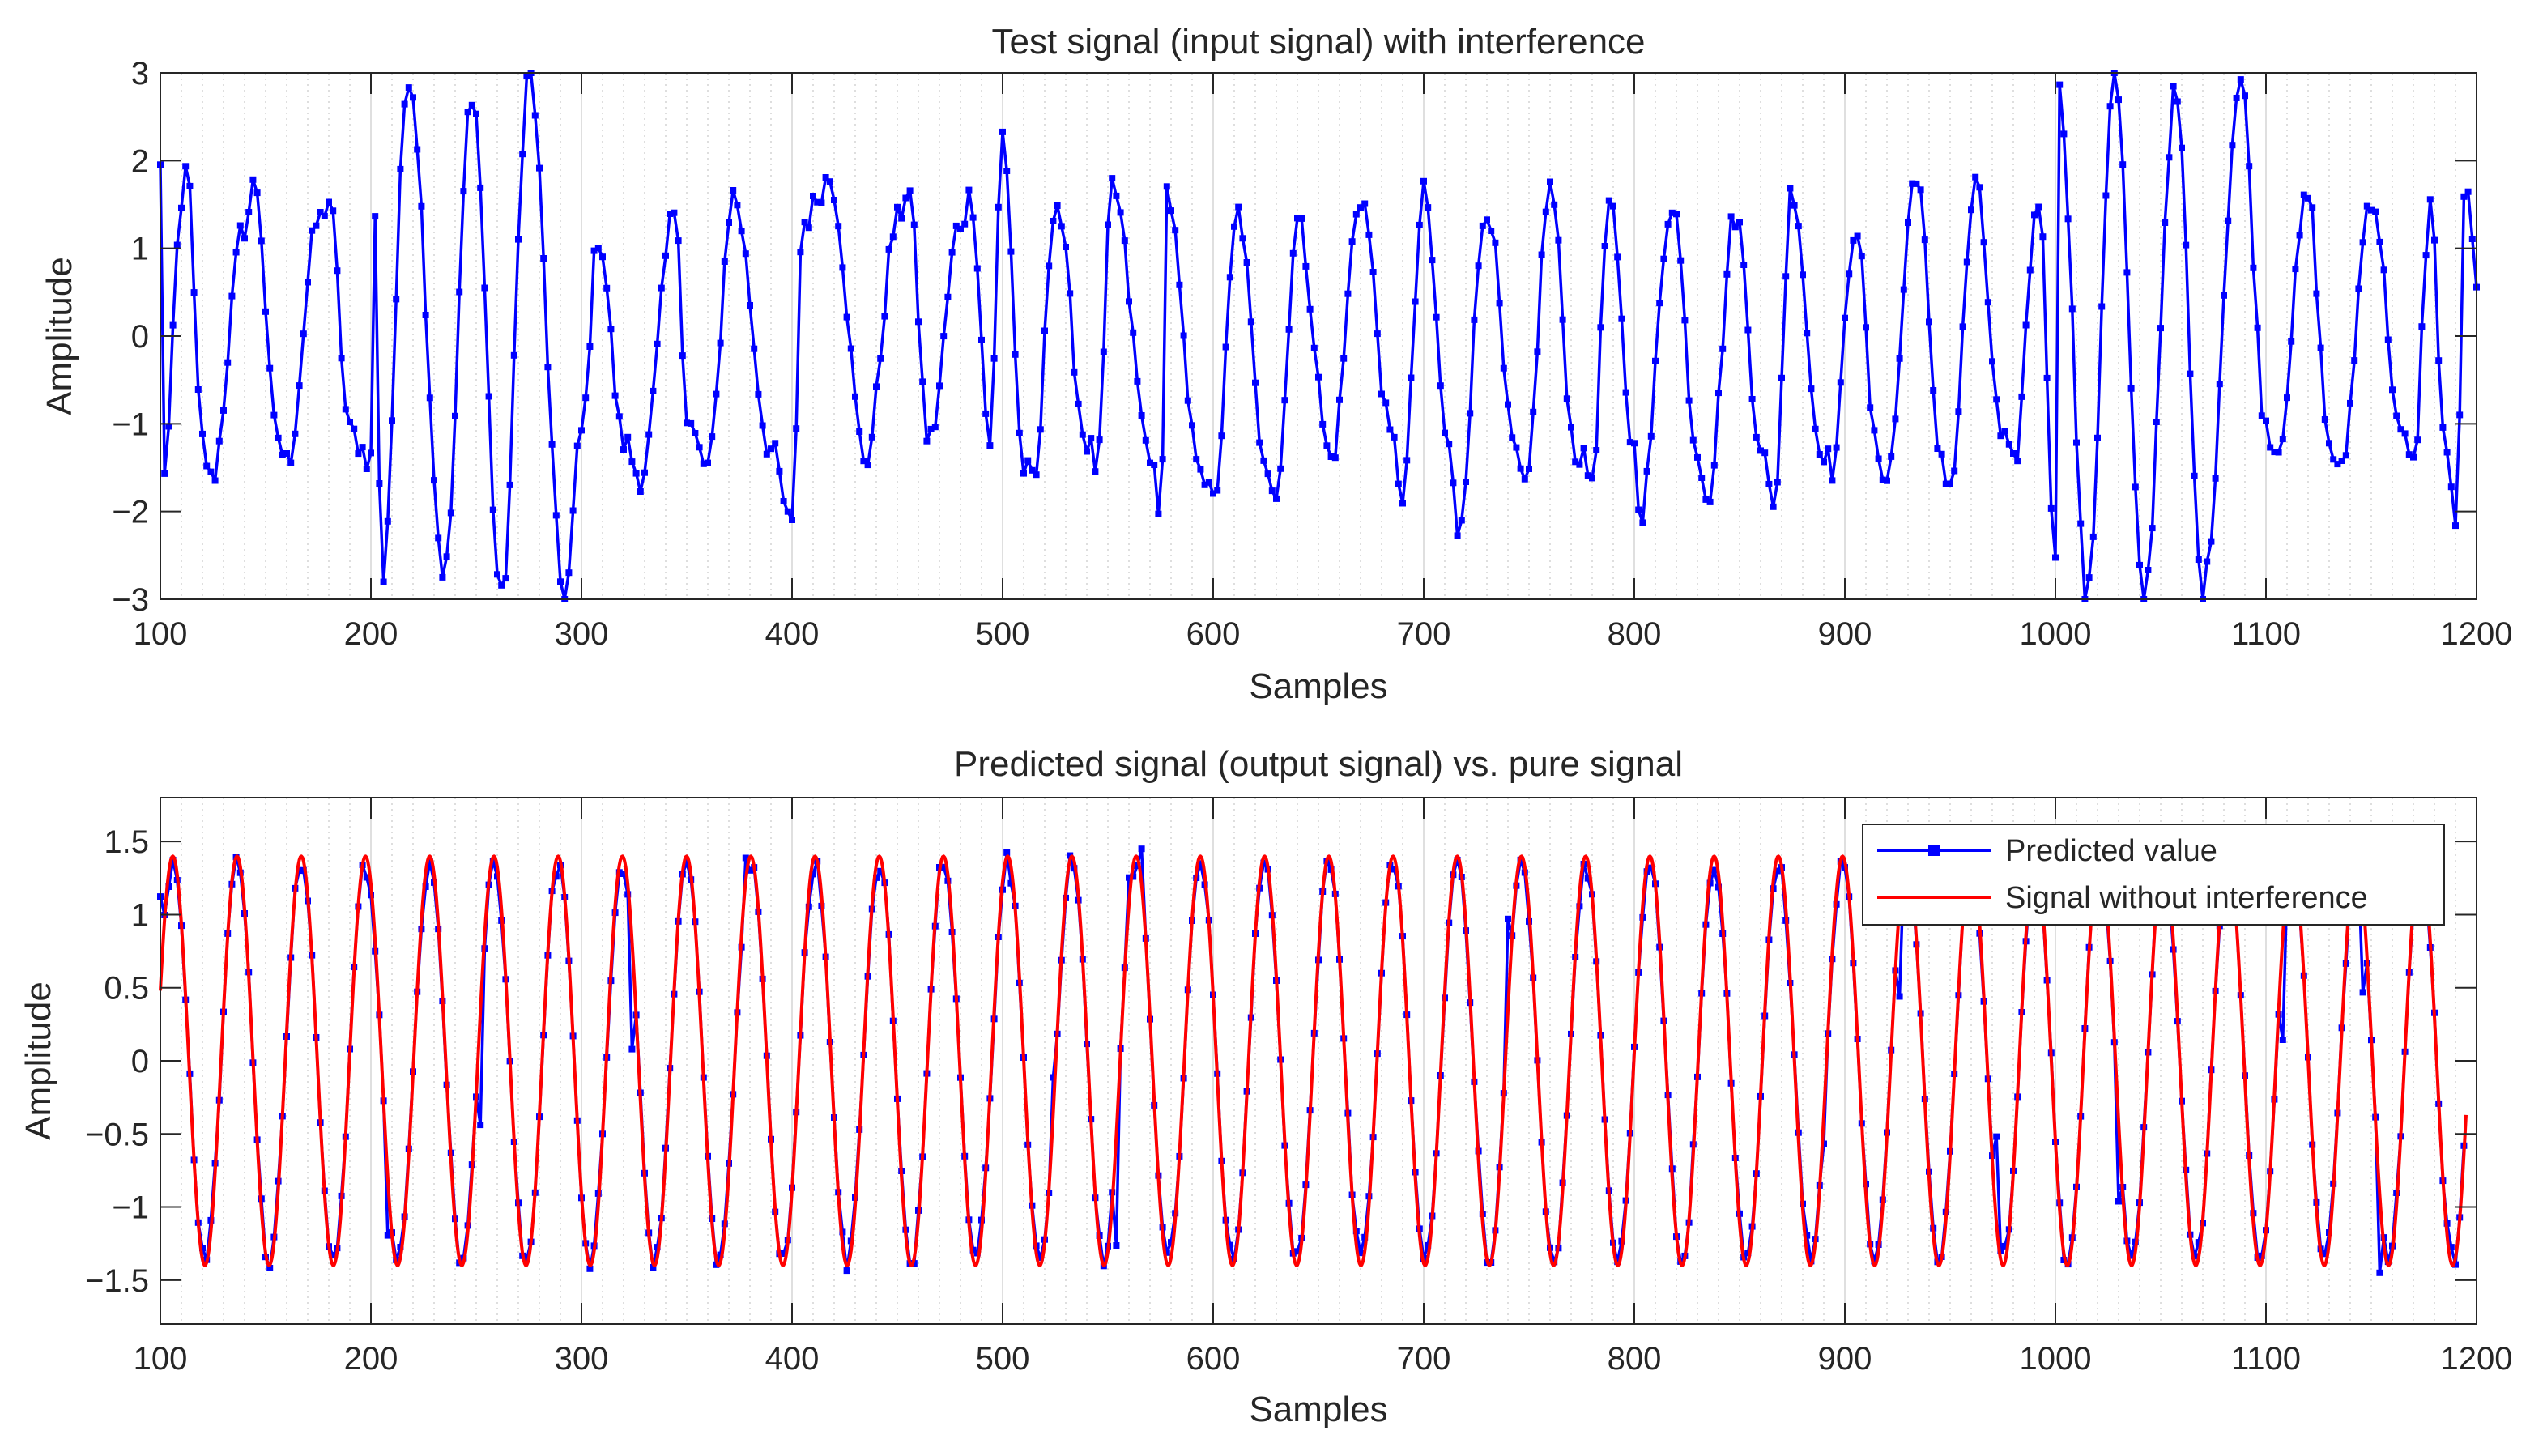  What do you see at coordinates (59, 336) in the screenshot?
I see `y-axis-label: Amplitude` at bounding box center [59, 336].